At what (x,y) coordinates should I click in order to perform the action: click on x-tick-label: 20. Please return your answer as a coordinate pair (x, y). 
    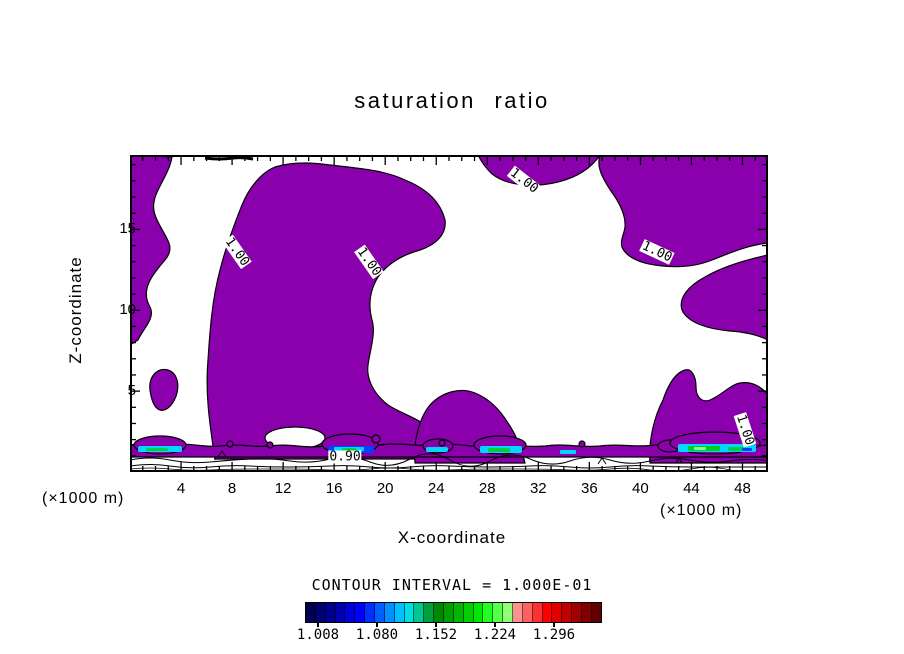
    Looking at the image, I should click on (385, 488).